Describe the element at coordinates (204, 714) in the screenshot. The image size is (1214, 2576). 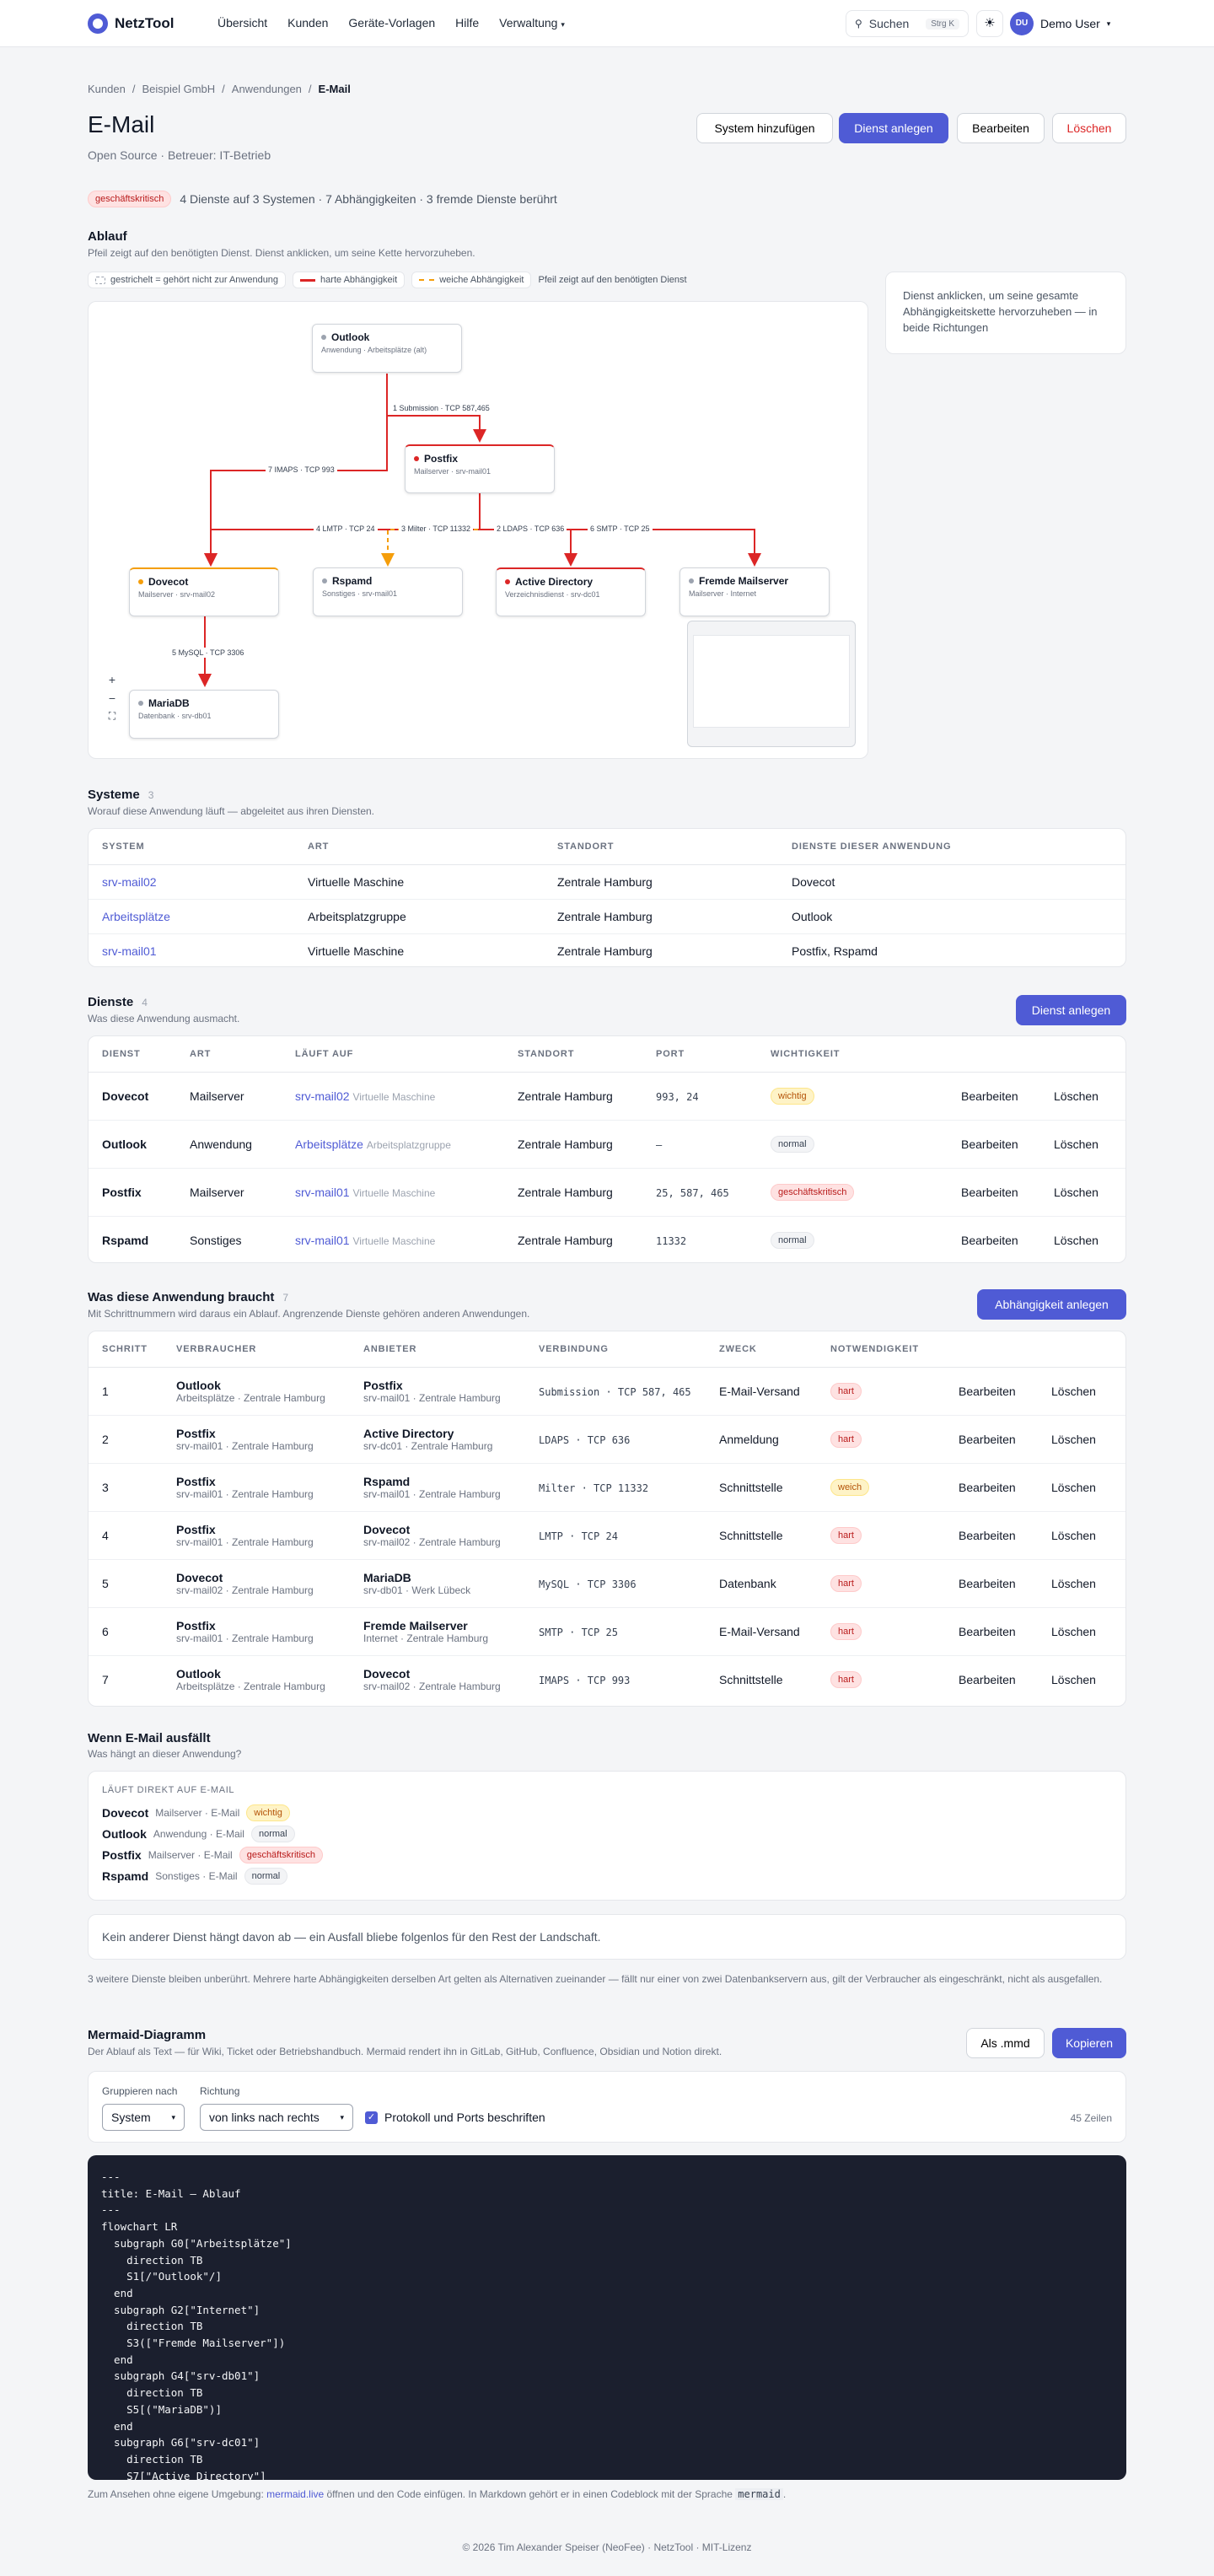
I see `node-mariadb: MariaDB Datenbank · srv-db01` at that location.